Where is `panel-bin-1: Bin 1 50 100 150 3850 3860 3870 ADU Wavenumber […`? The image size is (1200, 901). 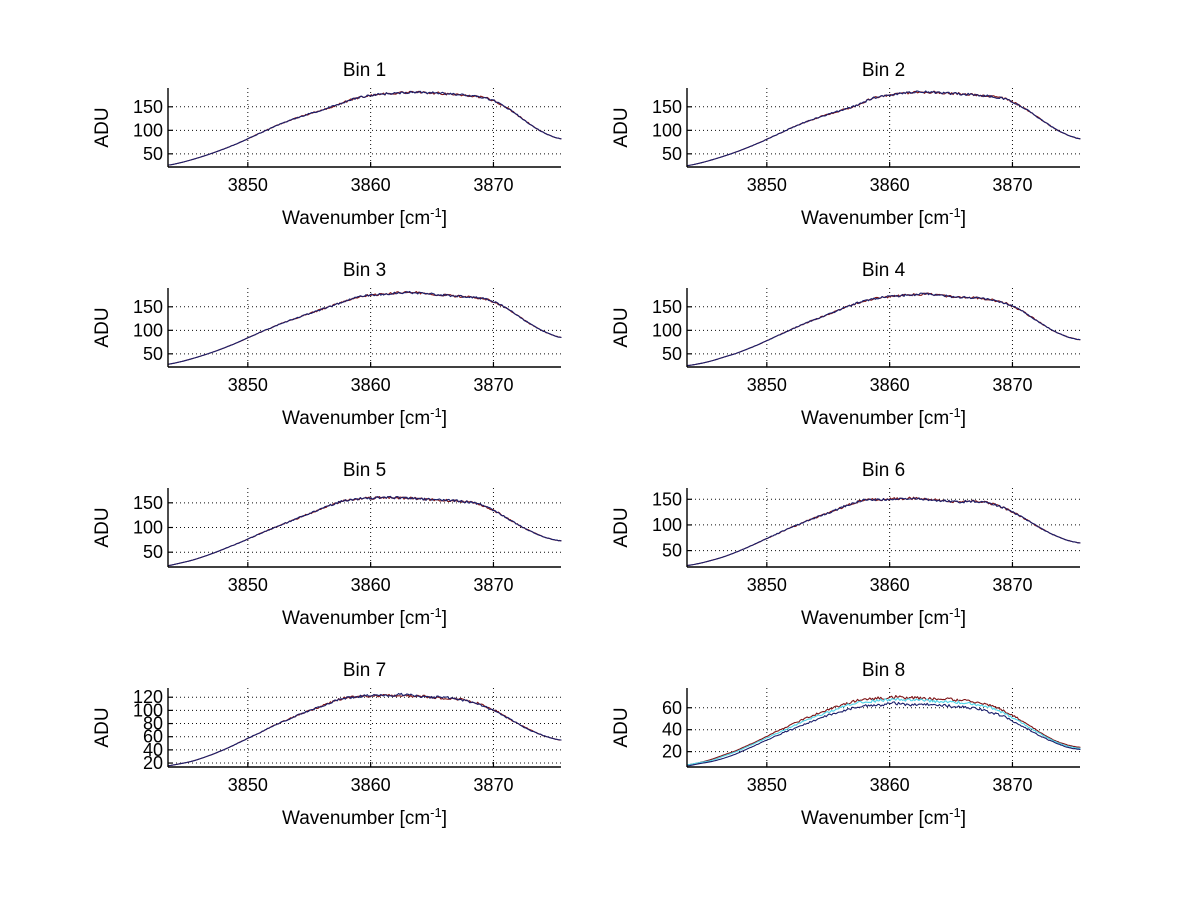 panel-bin-1: Bin 1 50 100 150 3850 3860 3870 ADU Wavenumber [… is located at coordinates (327, 144).